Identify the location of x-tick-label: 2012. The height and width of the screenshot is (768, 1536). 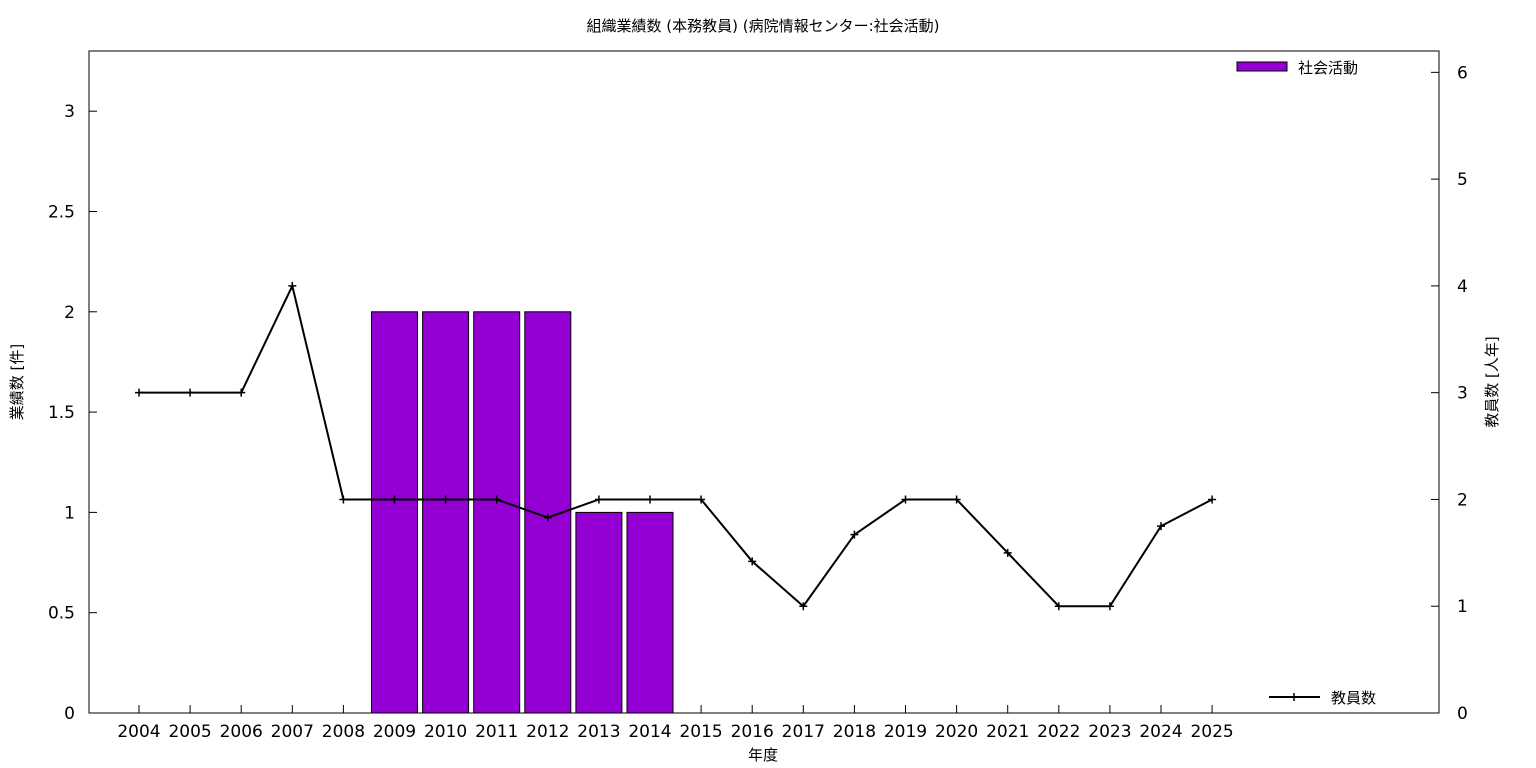
(547, 732).